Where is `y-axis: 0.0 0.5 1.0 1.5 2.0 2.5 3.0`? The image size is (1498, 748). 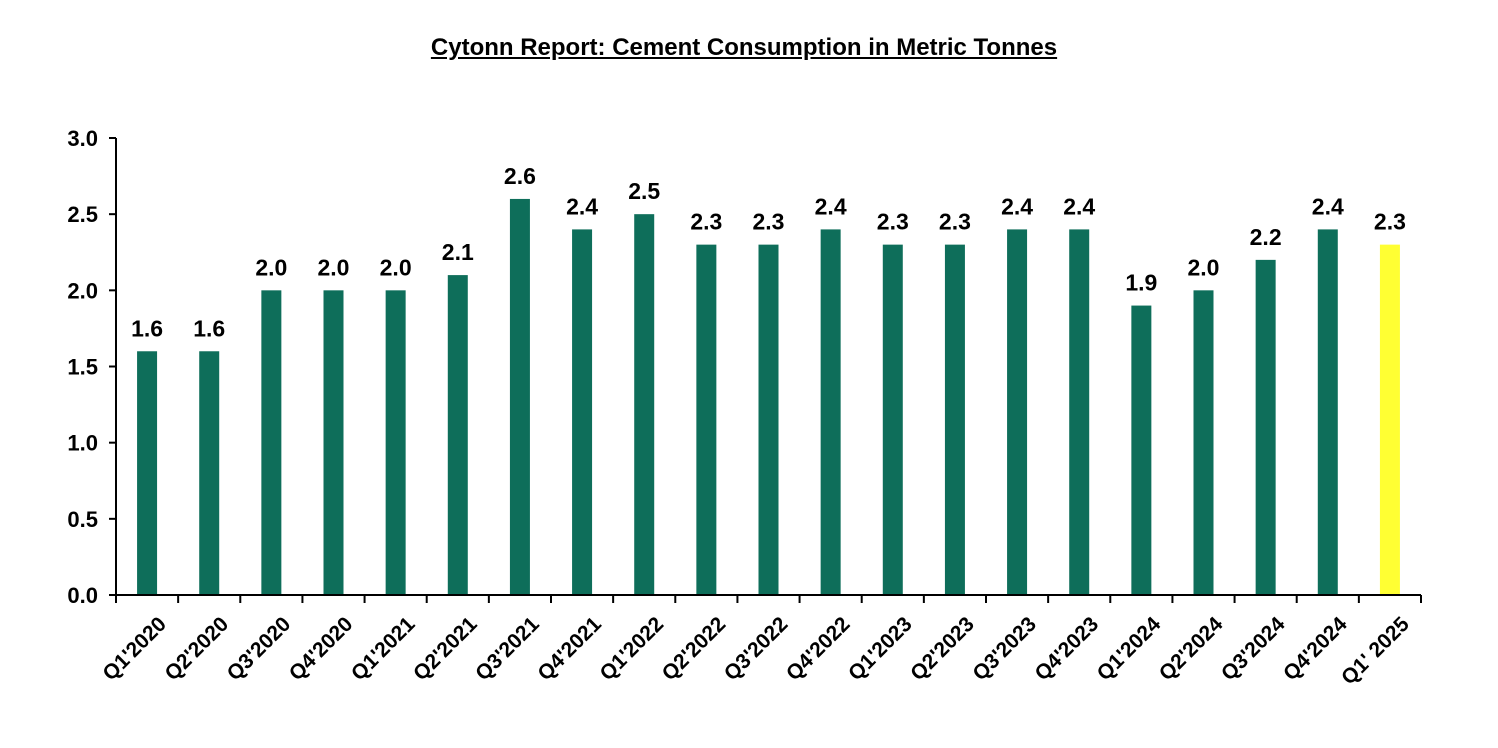
y-axis: 0.0 0.5 1.0 1.5 2.0 2.5 3.0 is located at coordinates (92, 367).